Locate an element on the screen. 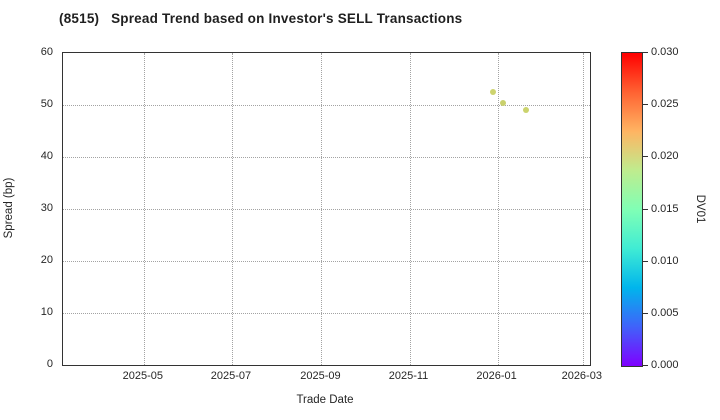 This screenshot has height=420, width=720. y-tick-label: 50 is located at coordinates (46, 104).